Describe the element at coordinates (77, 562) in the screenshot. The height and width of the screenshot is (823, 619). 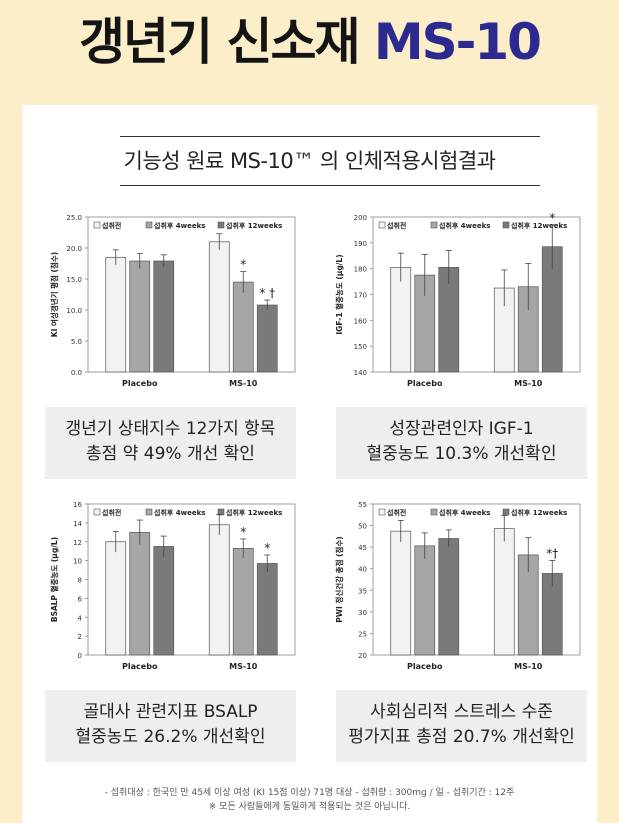
I see `y-tick-label: 10` at that location.